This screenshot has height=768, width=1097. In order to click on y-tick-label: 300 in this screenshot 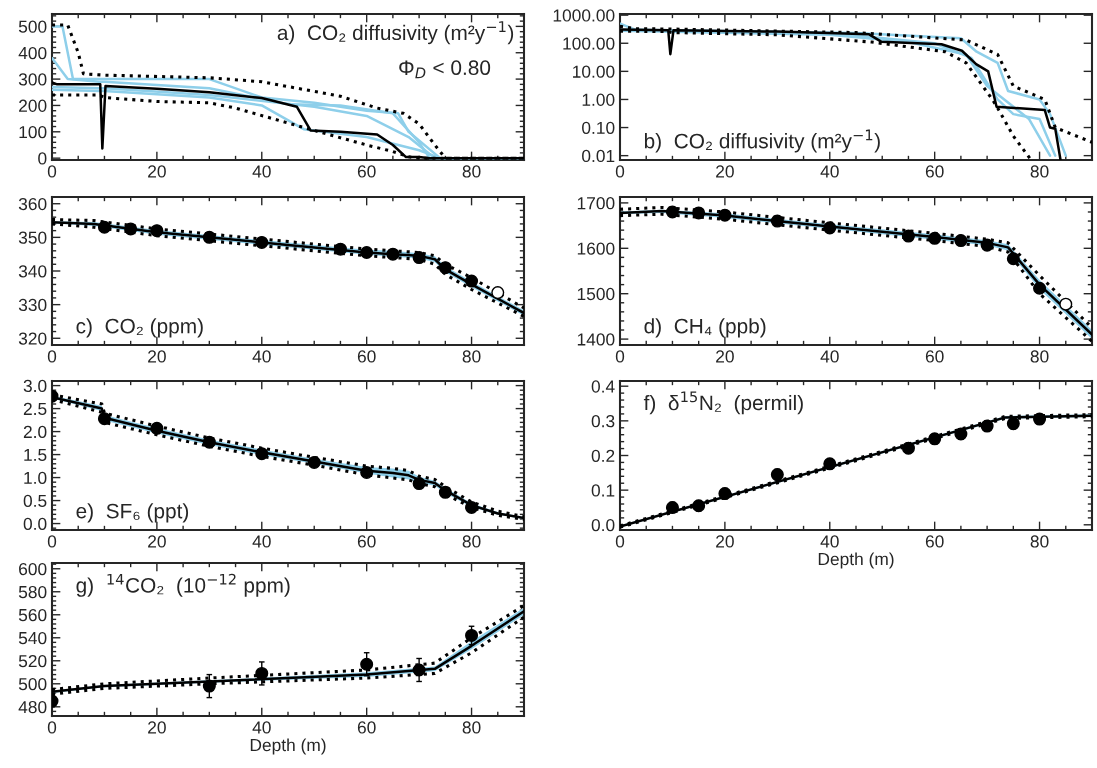, I will do `click(32, 79)`.